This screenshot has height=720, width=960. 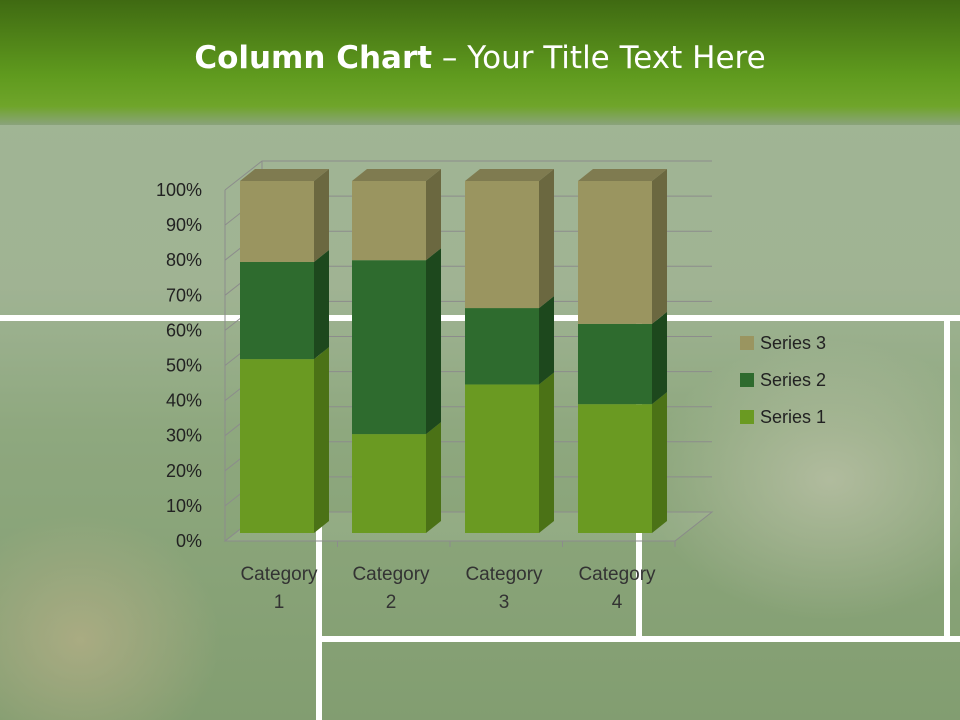 I want to click on x-tick-label: 2, so click(x=391, y=602).